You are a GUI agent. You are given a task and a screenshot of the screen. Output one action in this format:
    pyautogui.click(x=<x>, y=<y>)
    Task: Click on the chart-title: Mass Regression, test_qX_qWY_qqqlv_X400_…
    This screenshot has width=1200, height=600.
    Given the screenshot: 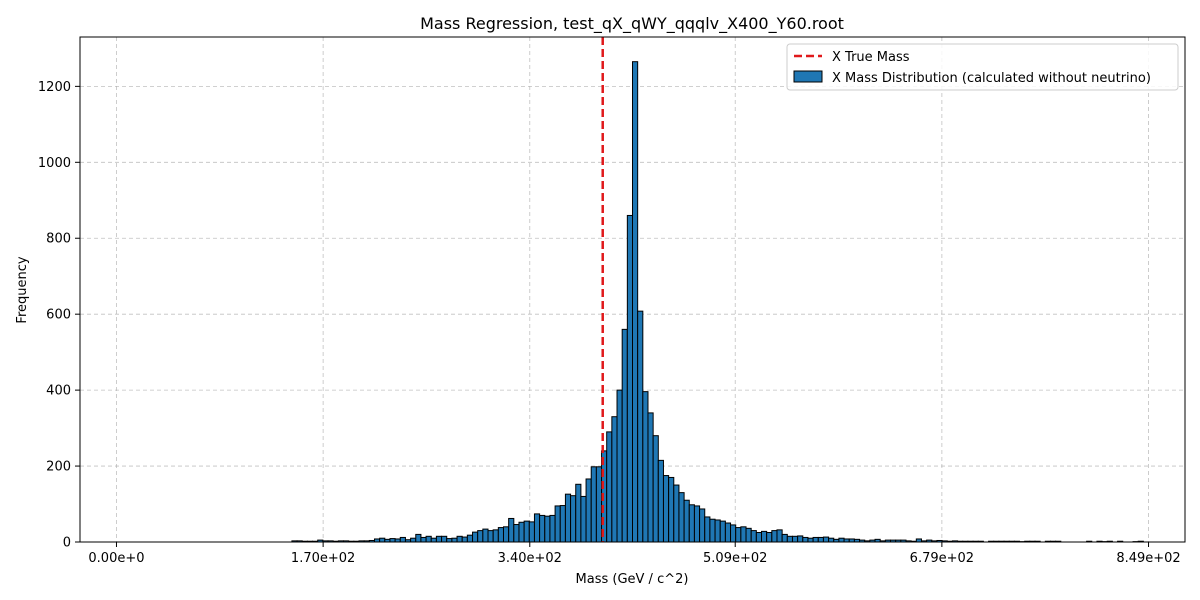 What is the action you would take?
    pyautogui.click(x=632, y=24)
    